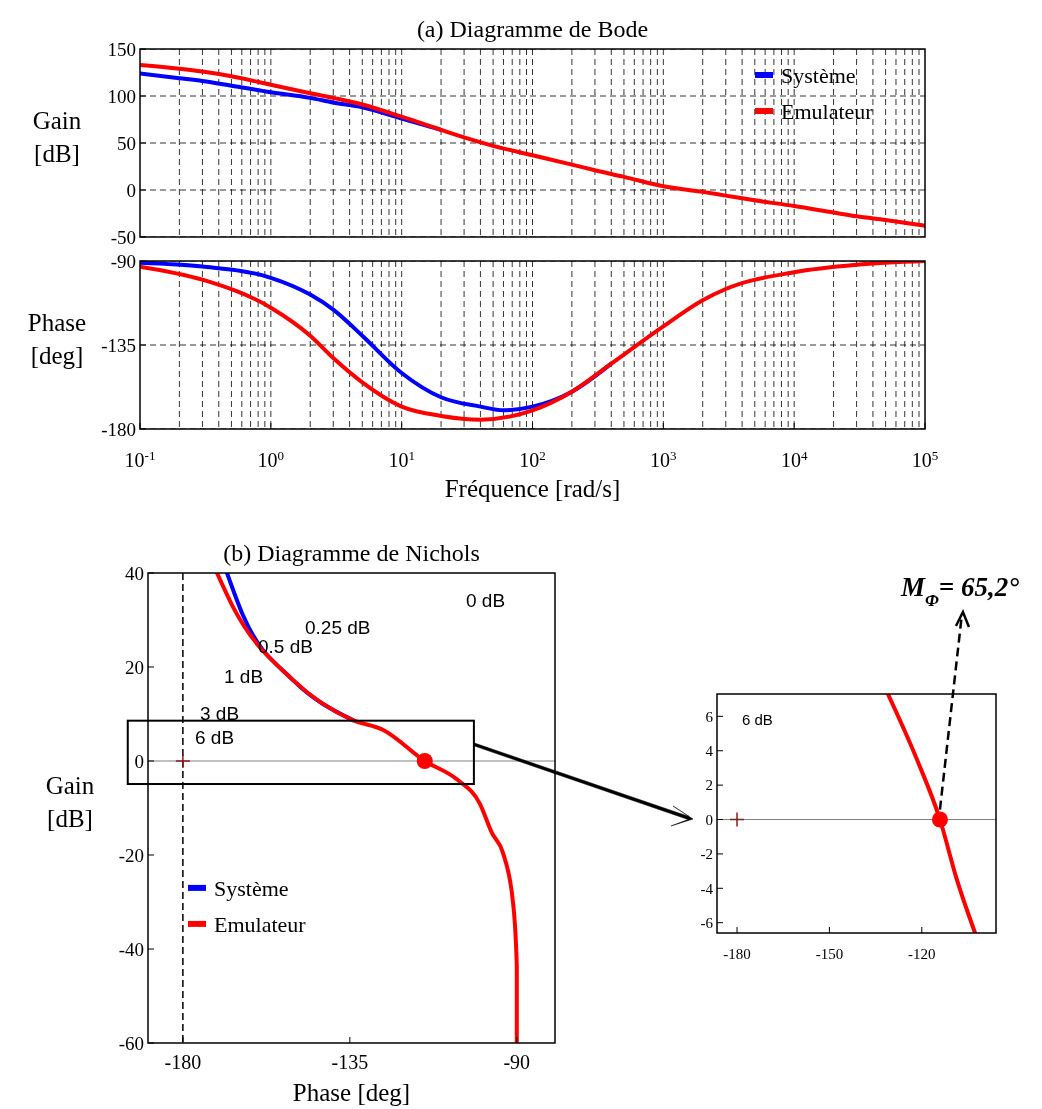 This screenshot has height=1109, width=1042. What do you see at coordinates (121, 49) in the screenshot?
I see `y-tick-label: 150` at bounding box center [121, 49].